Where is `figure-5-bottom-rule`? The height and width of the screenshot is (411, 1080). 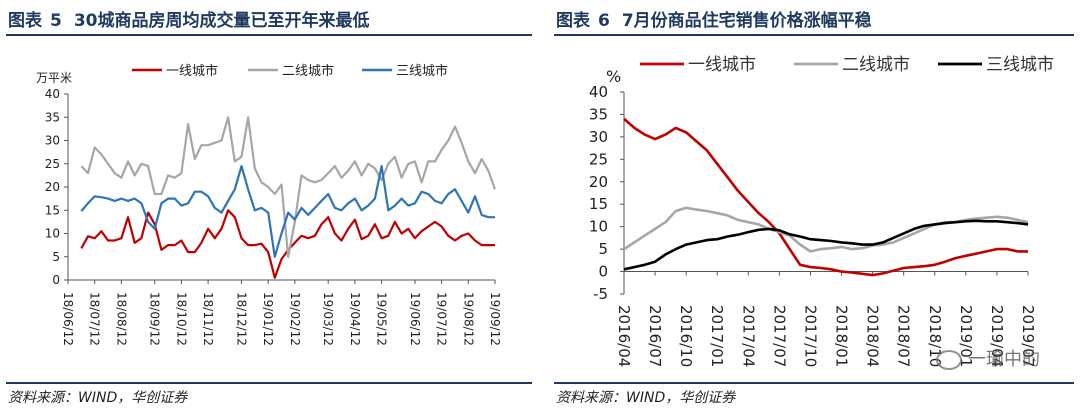 figure-5-bottom-rule is located at coordinates (269, 383).